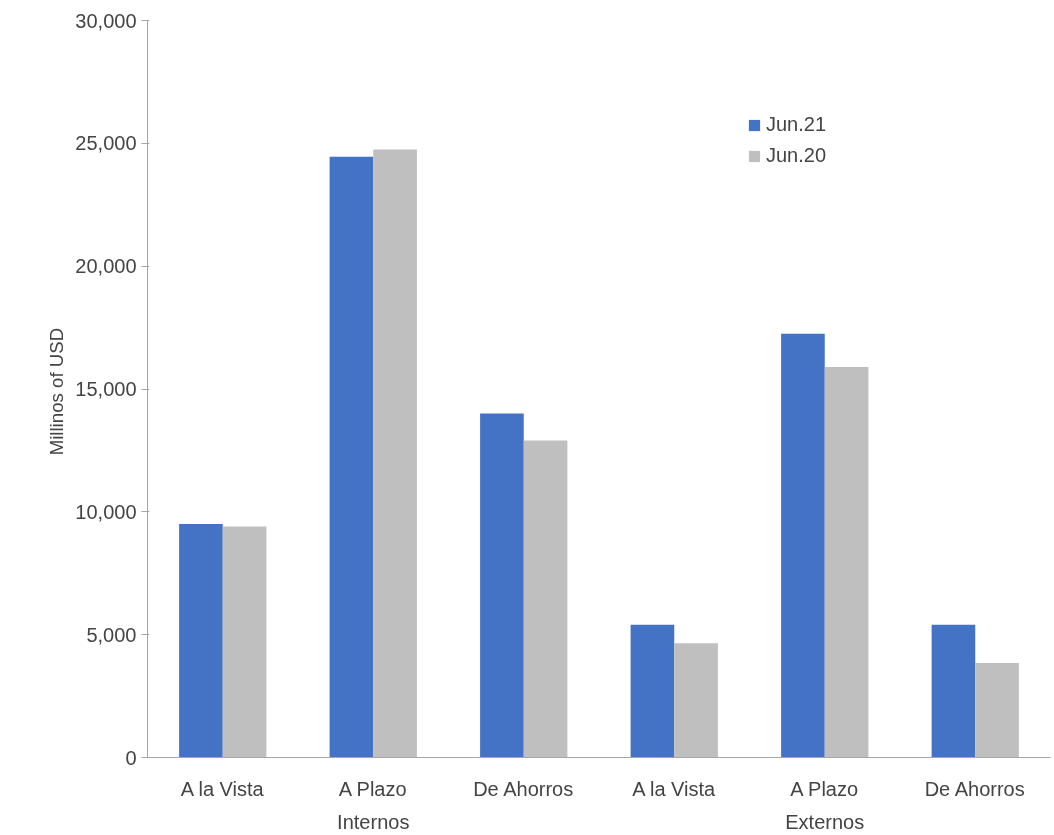 This screenshot has height=835, width=1054. What do you see at coordinates (106, 143) in the screenshot?
I see `y-tick-label: 25,000` at bounding box center [106, 143].